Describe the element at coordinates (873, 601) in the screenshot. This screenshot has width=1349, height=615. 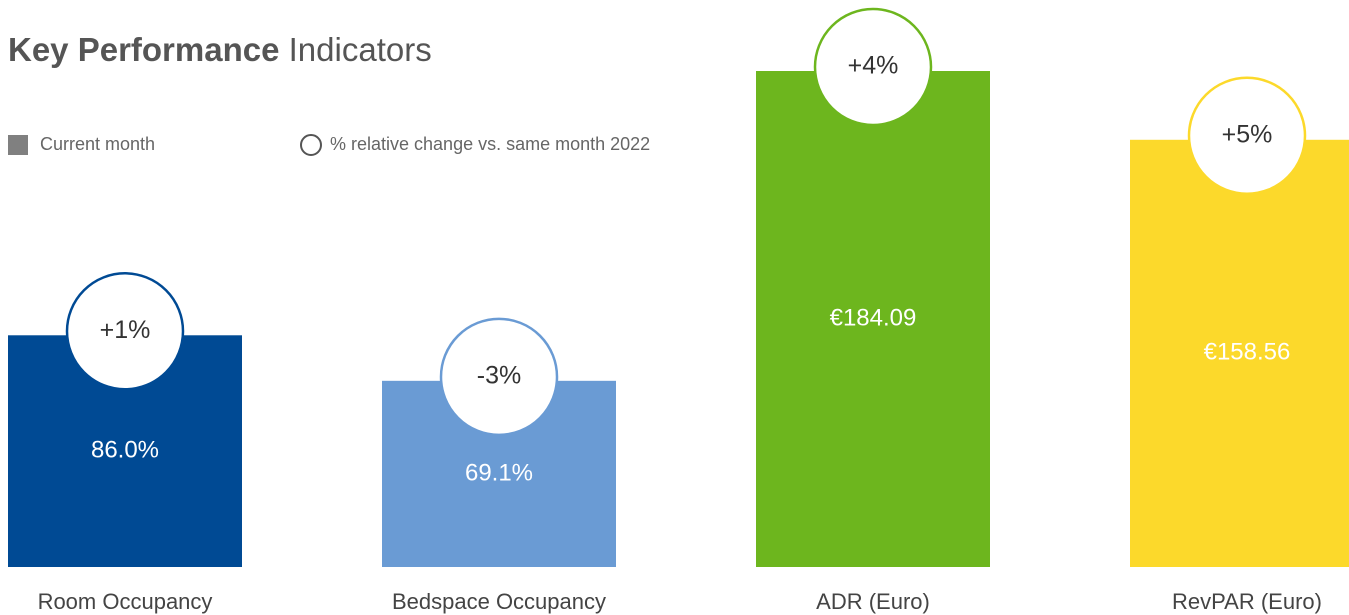
I see `category-label: ADR (Euro)` at that location.